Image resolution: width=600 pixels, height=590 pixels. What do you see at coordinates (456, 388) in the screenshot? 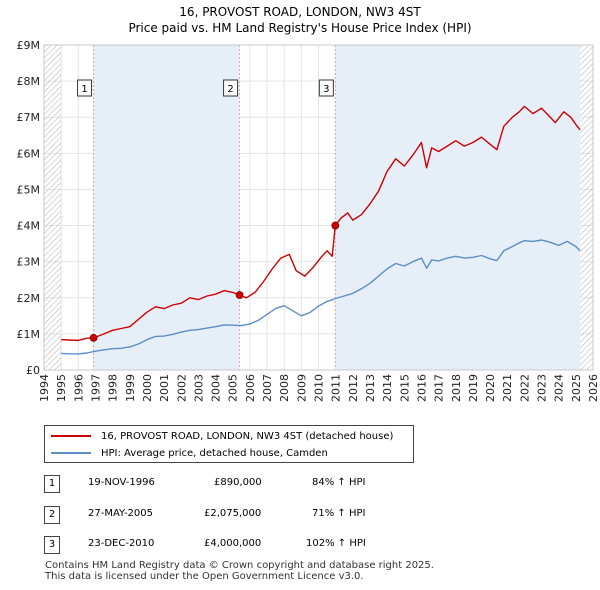
I see `x-tick-label: 2018` at bounding box center [456, 388].